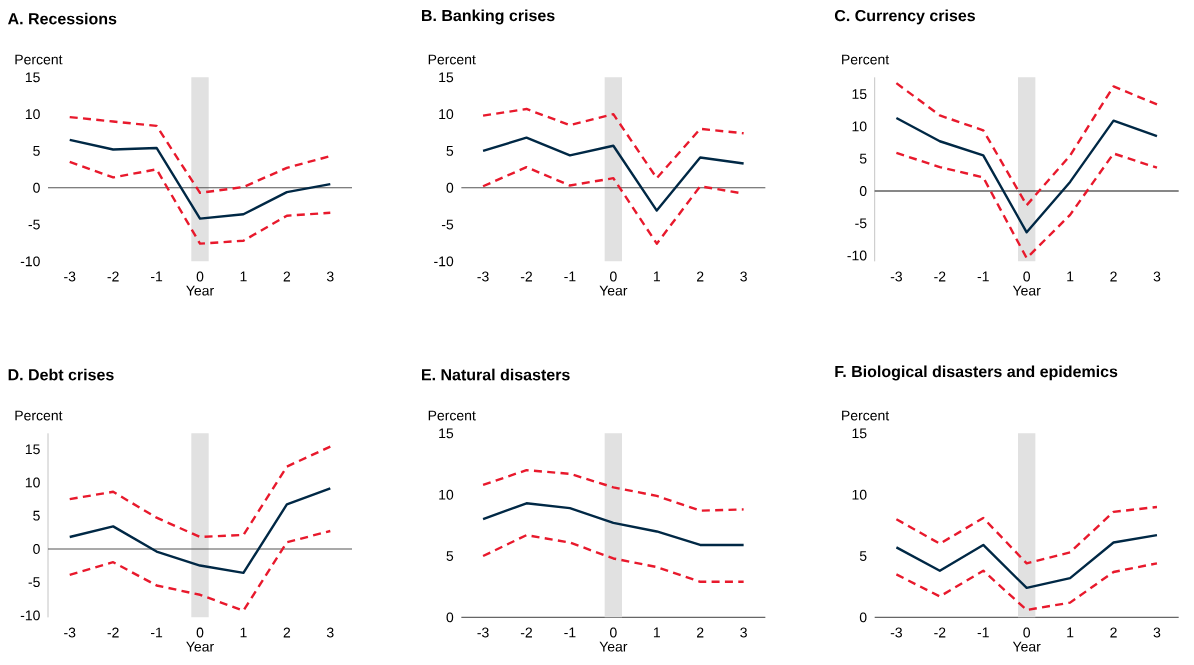 This screenshot has width=1194, height=665. What do you see at coordinates (904, 17) in the screenshot?
I see `chart-title: C. Currency crises` at bounding box center [904, 17].